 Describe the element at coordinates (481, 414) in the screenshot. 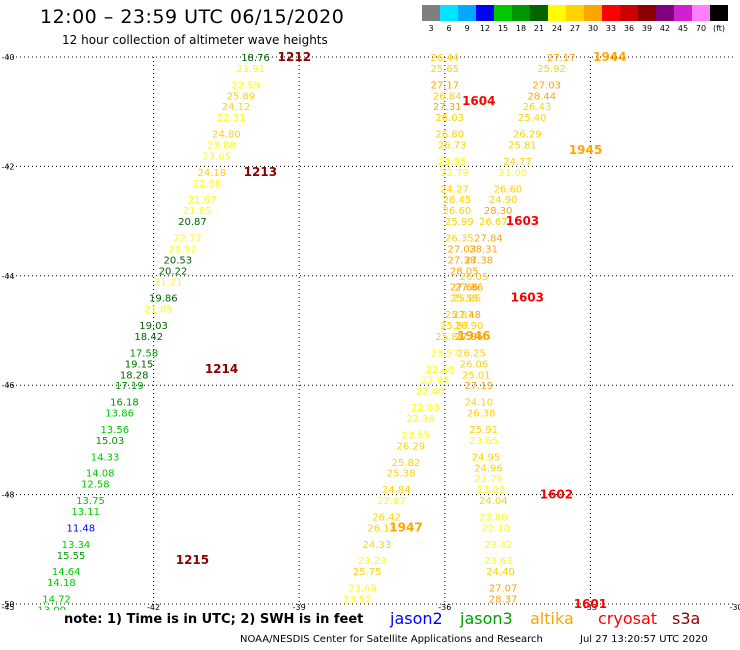

I see `swh-value: 26.38` at that location.